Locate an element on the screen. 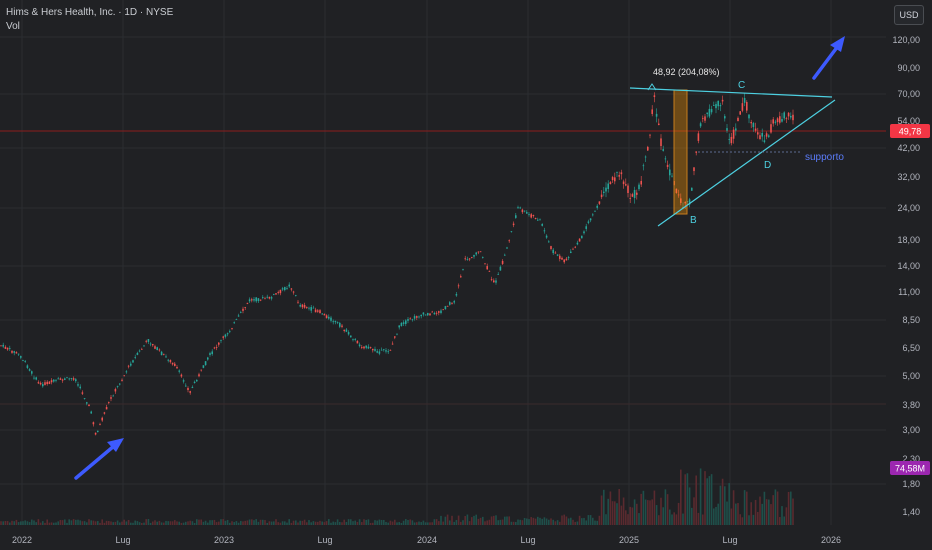 Image resolution: width=932 pixels, height=550 pixels. y-tick-label: 18,00 is located at coordinates (908, 240).